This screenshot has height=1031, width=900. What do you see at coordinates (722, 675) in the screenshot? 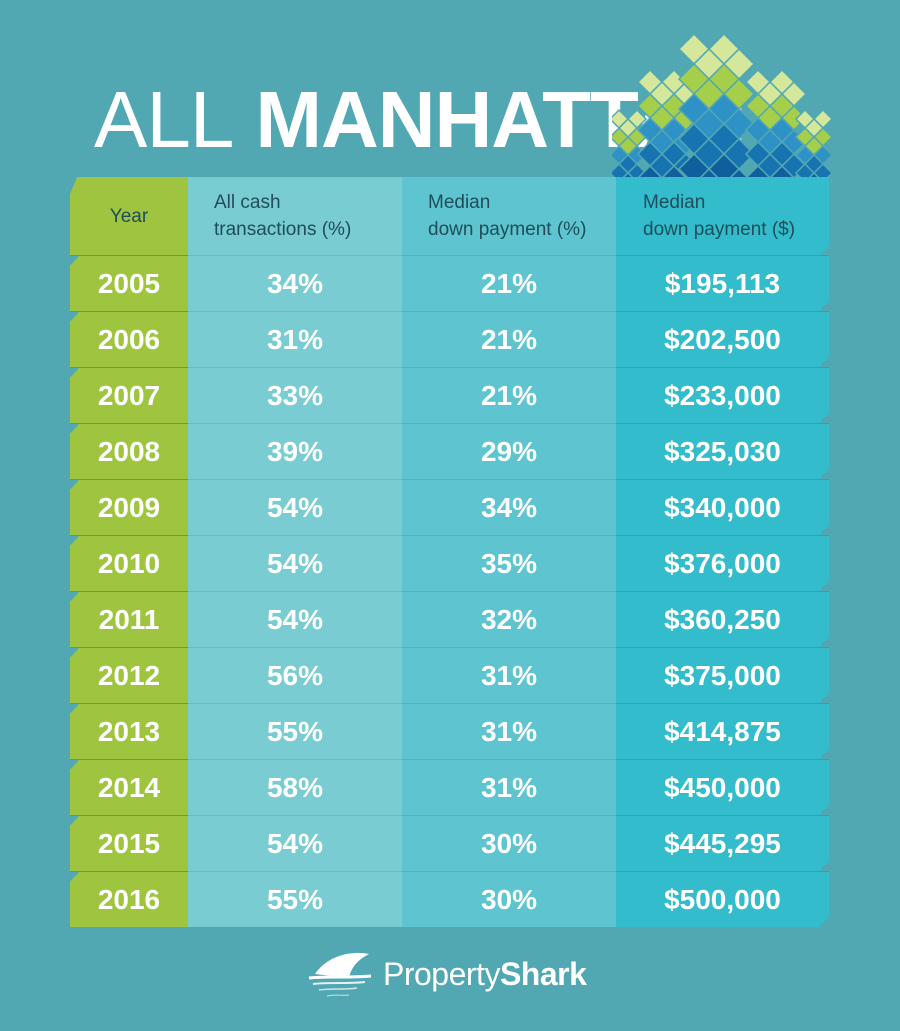
I see `cell-median-down-payment-usd: $375,000` at bounding box center [722, 675].